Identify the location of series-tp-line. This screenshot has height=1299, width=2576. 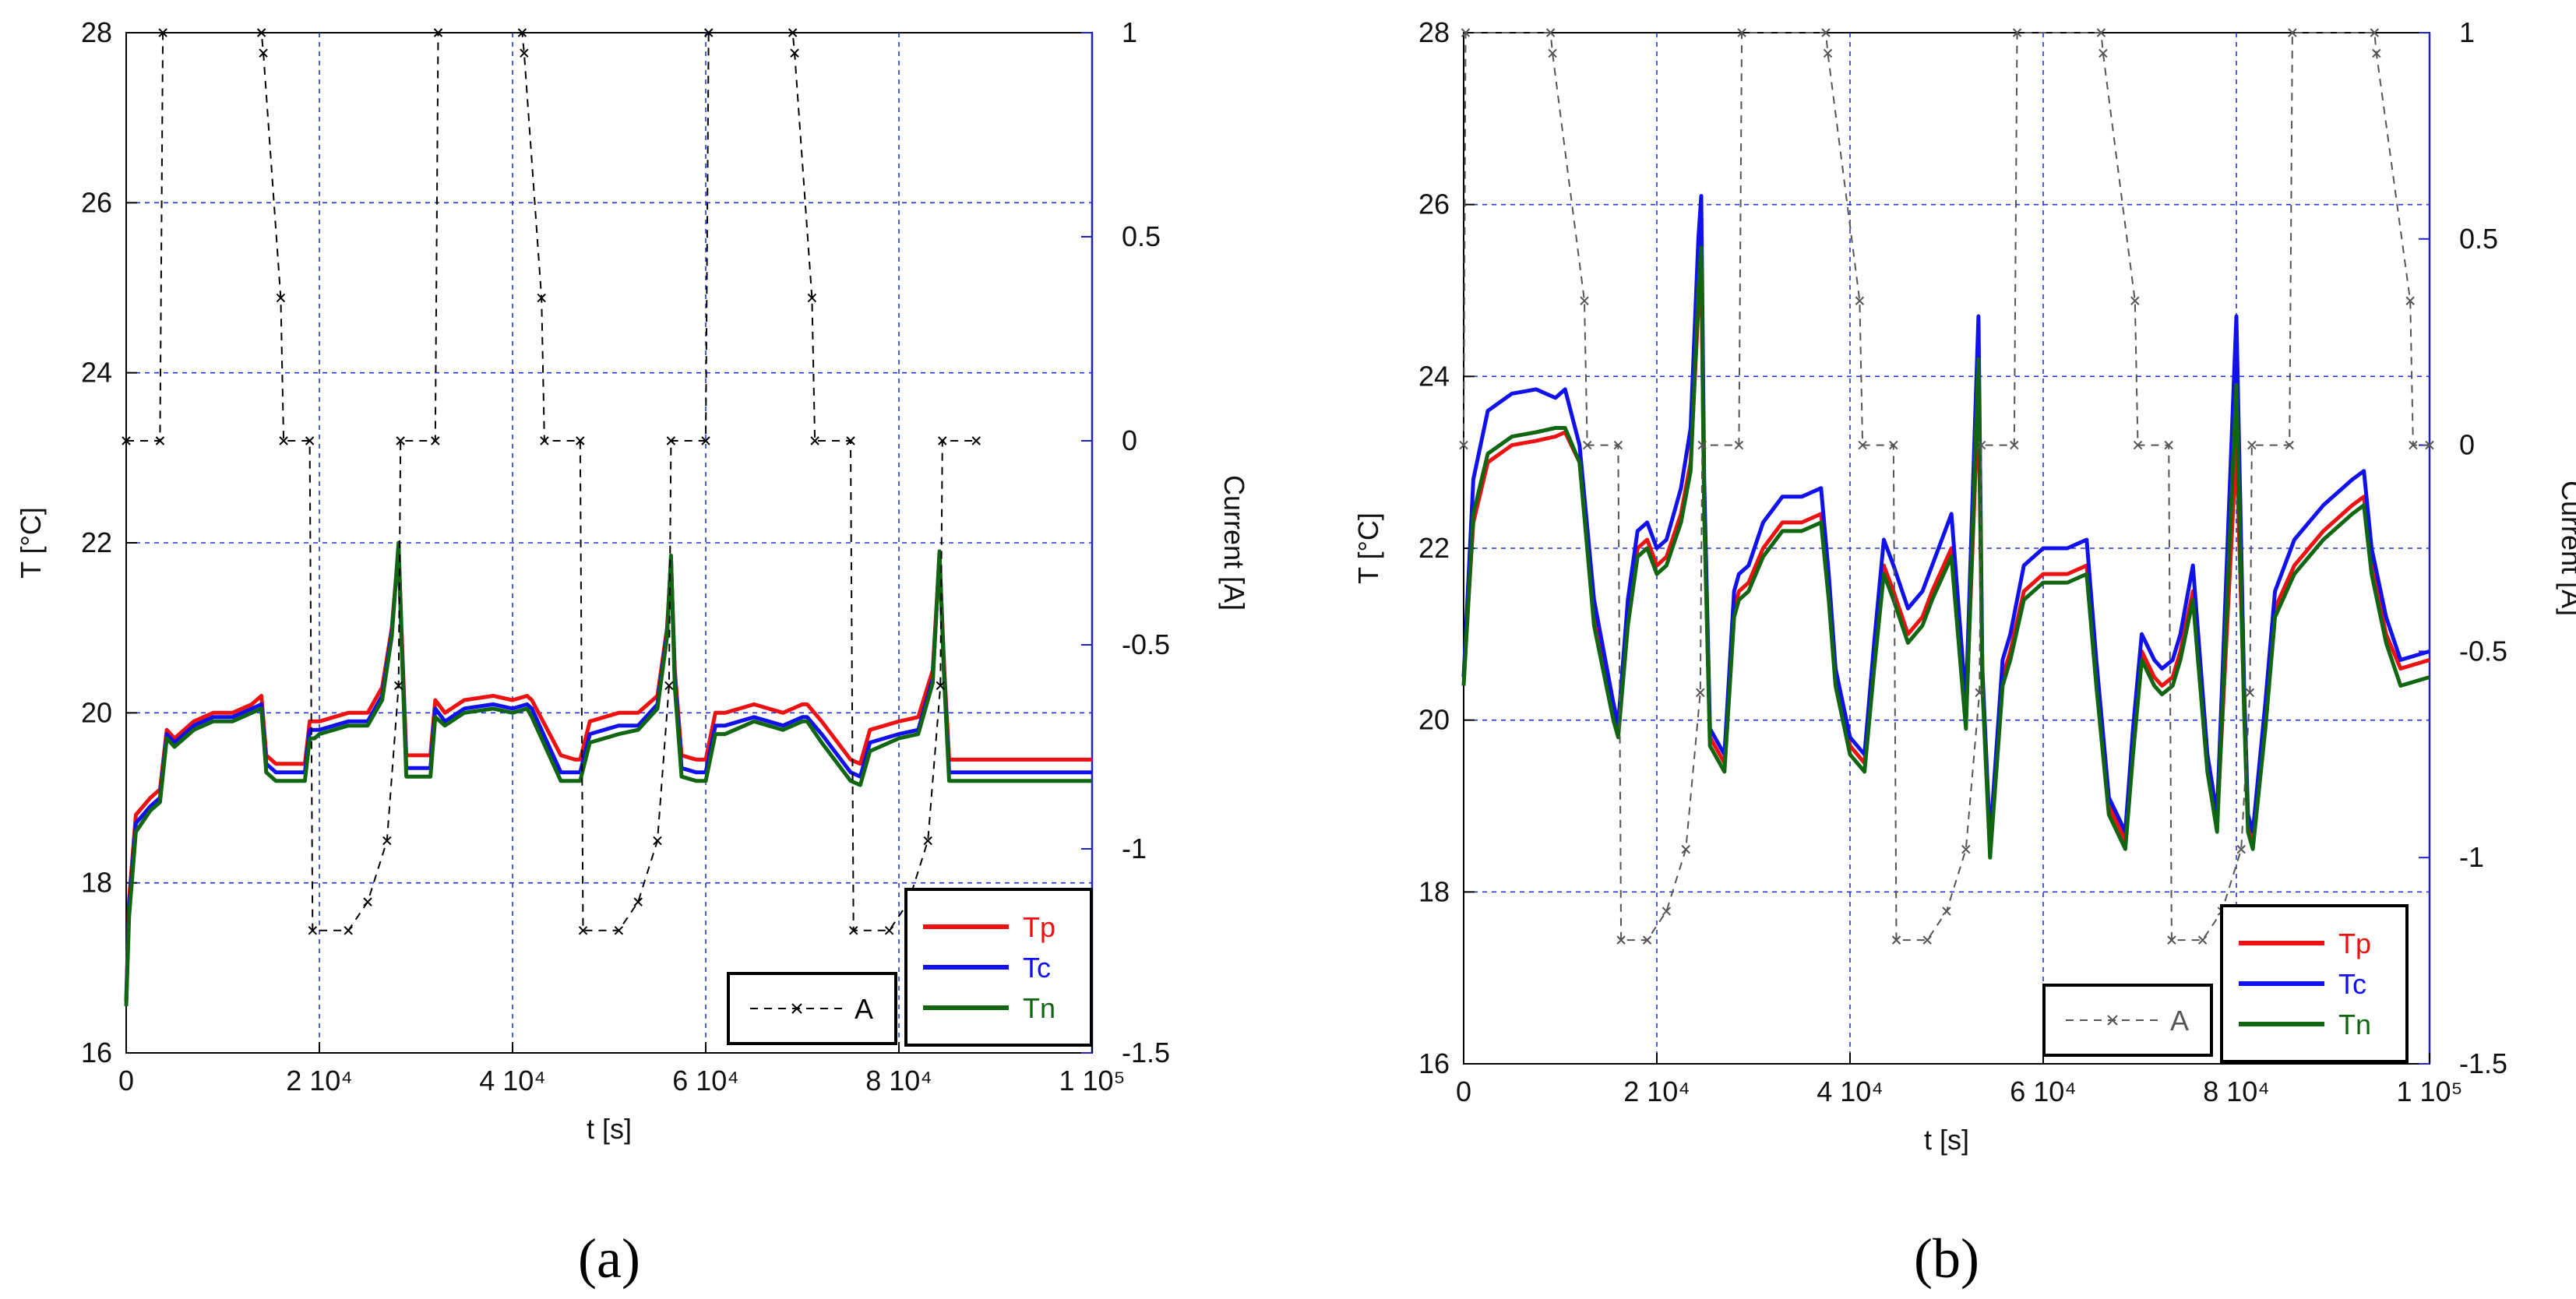
(608, 774).